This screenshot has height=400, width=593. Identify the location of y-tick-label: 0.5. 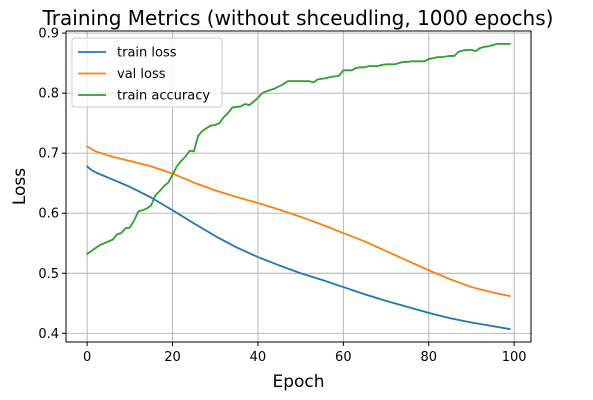
(48, 274).